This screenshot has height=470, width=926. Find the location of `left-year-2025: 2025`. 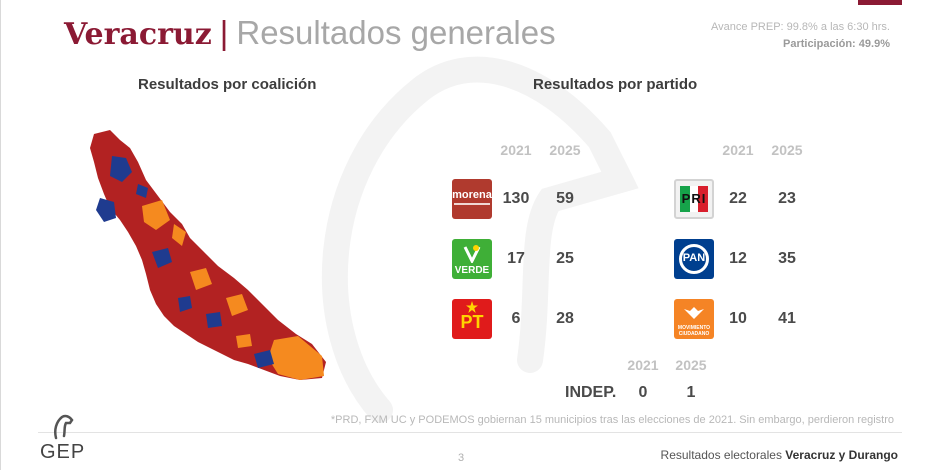

left-year-2025: 2025 is located at coordinates (565, 150).